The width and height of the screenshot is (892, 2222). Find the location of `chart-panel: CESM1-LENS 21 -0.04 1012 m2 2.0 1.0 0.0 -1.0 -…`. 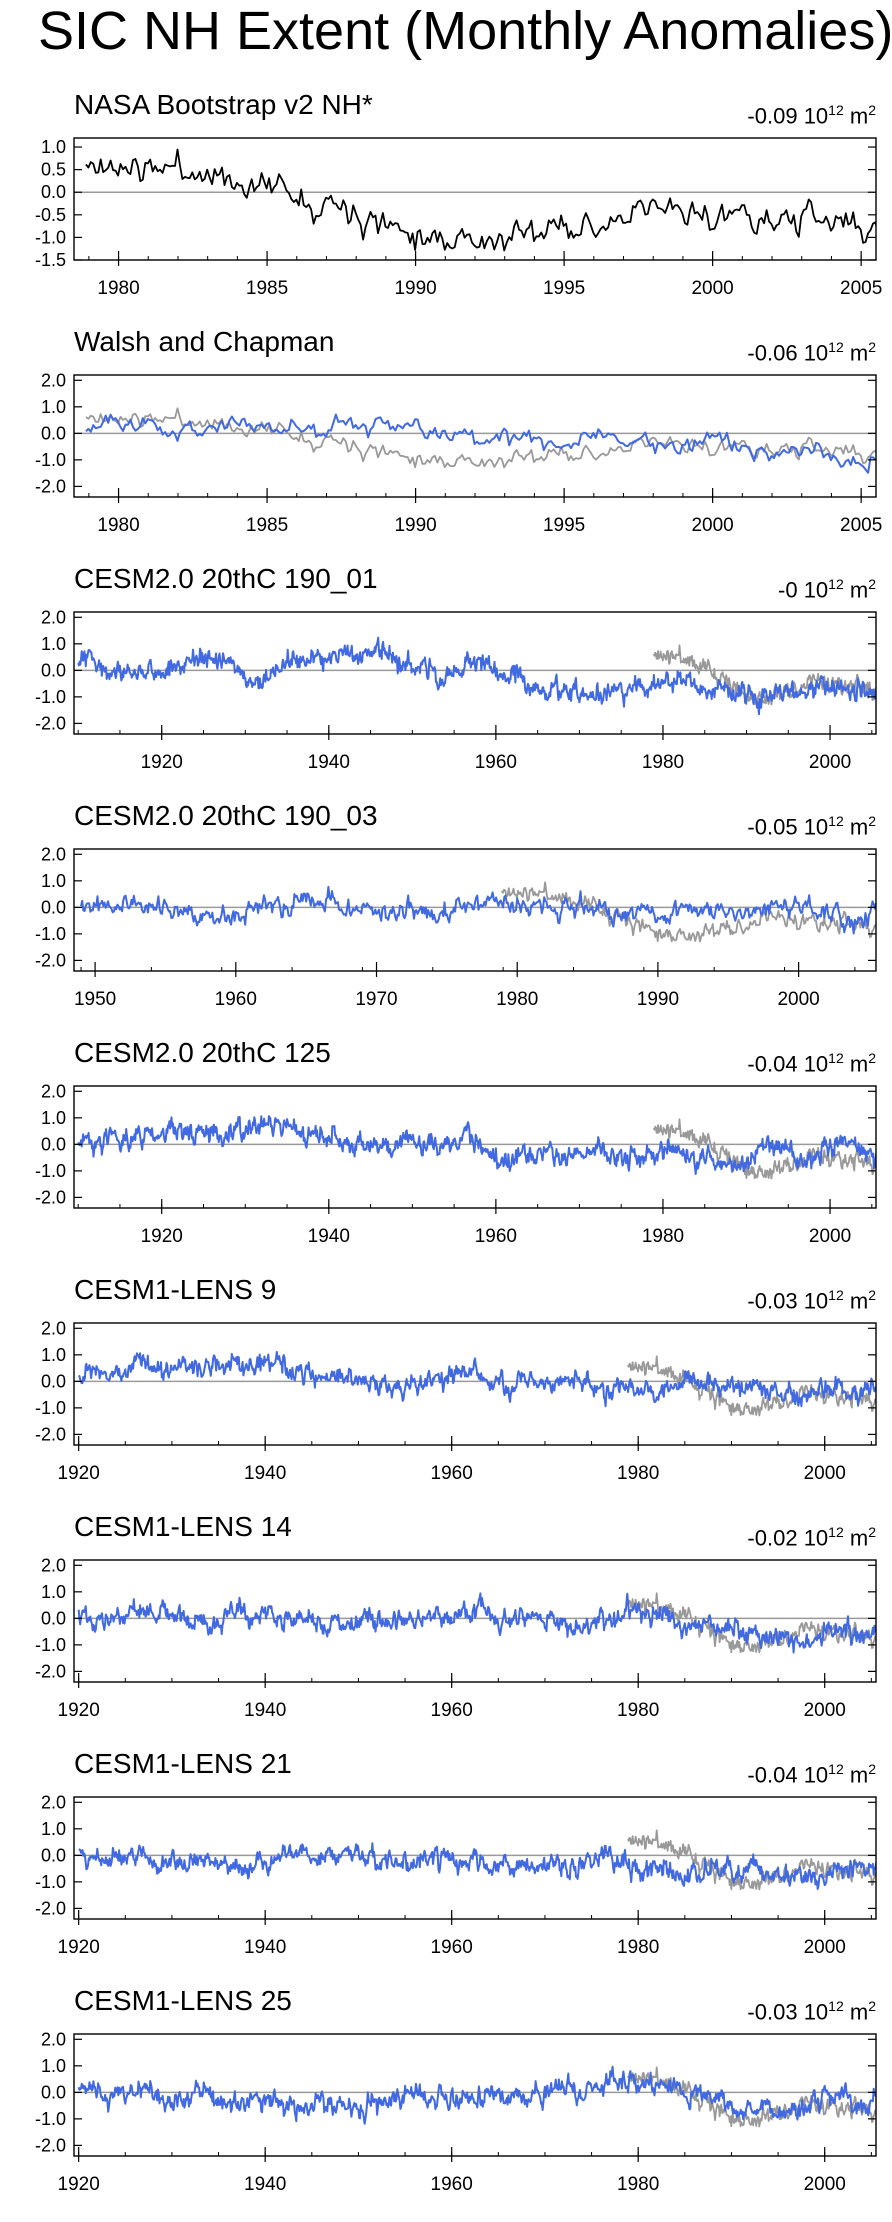

chart-panel: CESM1-LENS 21 -0.04 1012 m2 2.0 1.0 0.0 -1.0 -… is located at coordinates (446, 1866).